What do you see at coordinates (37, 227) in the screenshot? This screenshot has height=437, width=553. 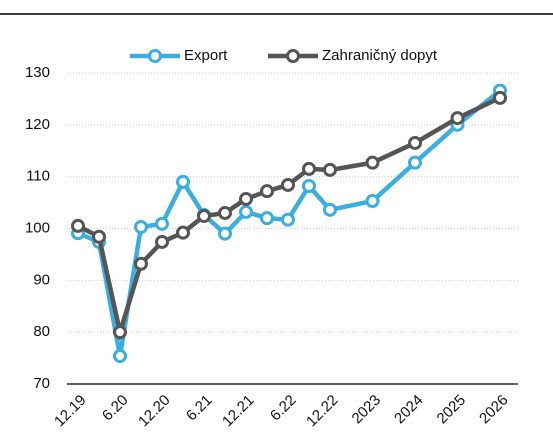 I see `y-tick-label: 100` at bounding box center [37, 227].